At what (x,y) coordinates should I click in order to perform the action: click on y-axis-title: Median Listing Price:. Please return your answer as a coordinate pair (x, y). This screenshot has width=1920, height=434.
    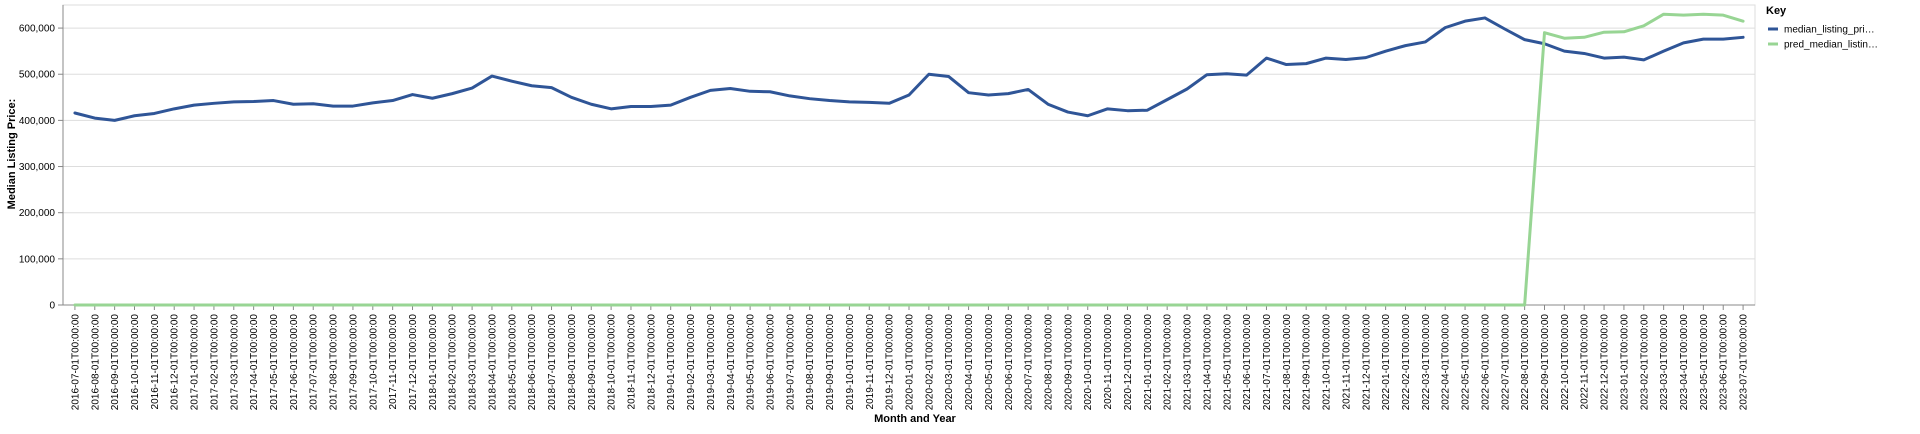
    Looking at the image, I should click on (12, 154).